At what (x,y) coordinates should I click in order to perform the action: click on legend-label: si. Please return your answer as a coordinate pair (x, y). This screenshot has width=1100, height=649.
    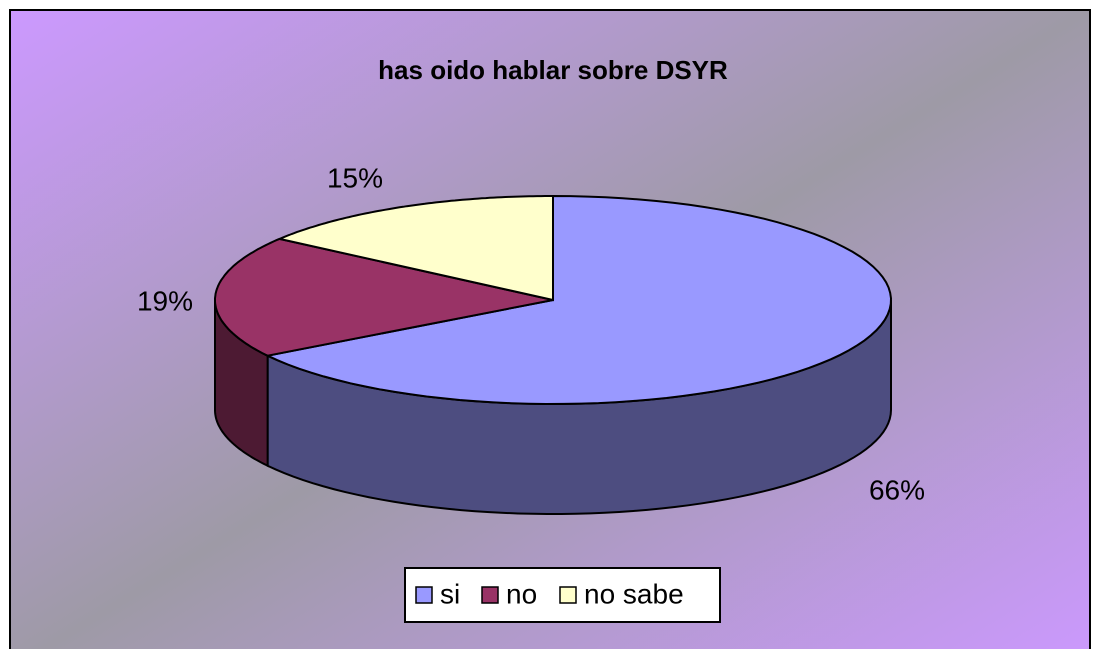
    Looking at the image, I should click on (450, 593).